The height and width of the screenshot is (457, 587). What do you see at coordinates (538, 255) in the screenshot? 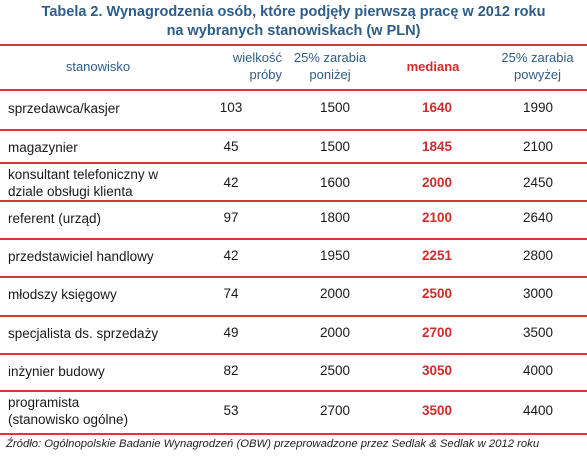
I see `p75-cell: 2800` at bounding box center [538, 255].